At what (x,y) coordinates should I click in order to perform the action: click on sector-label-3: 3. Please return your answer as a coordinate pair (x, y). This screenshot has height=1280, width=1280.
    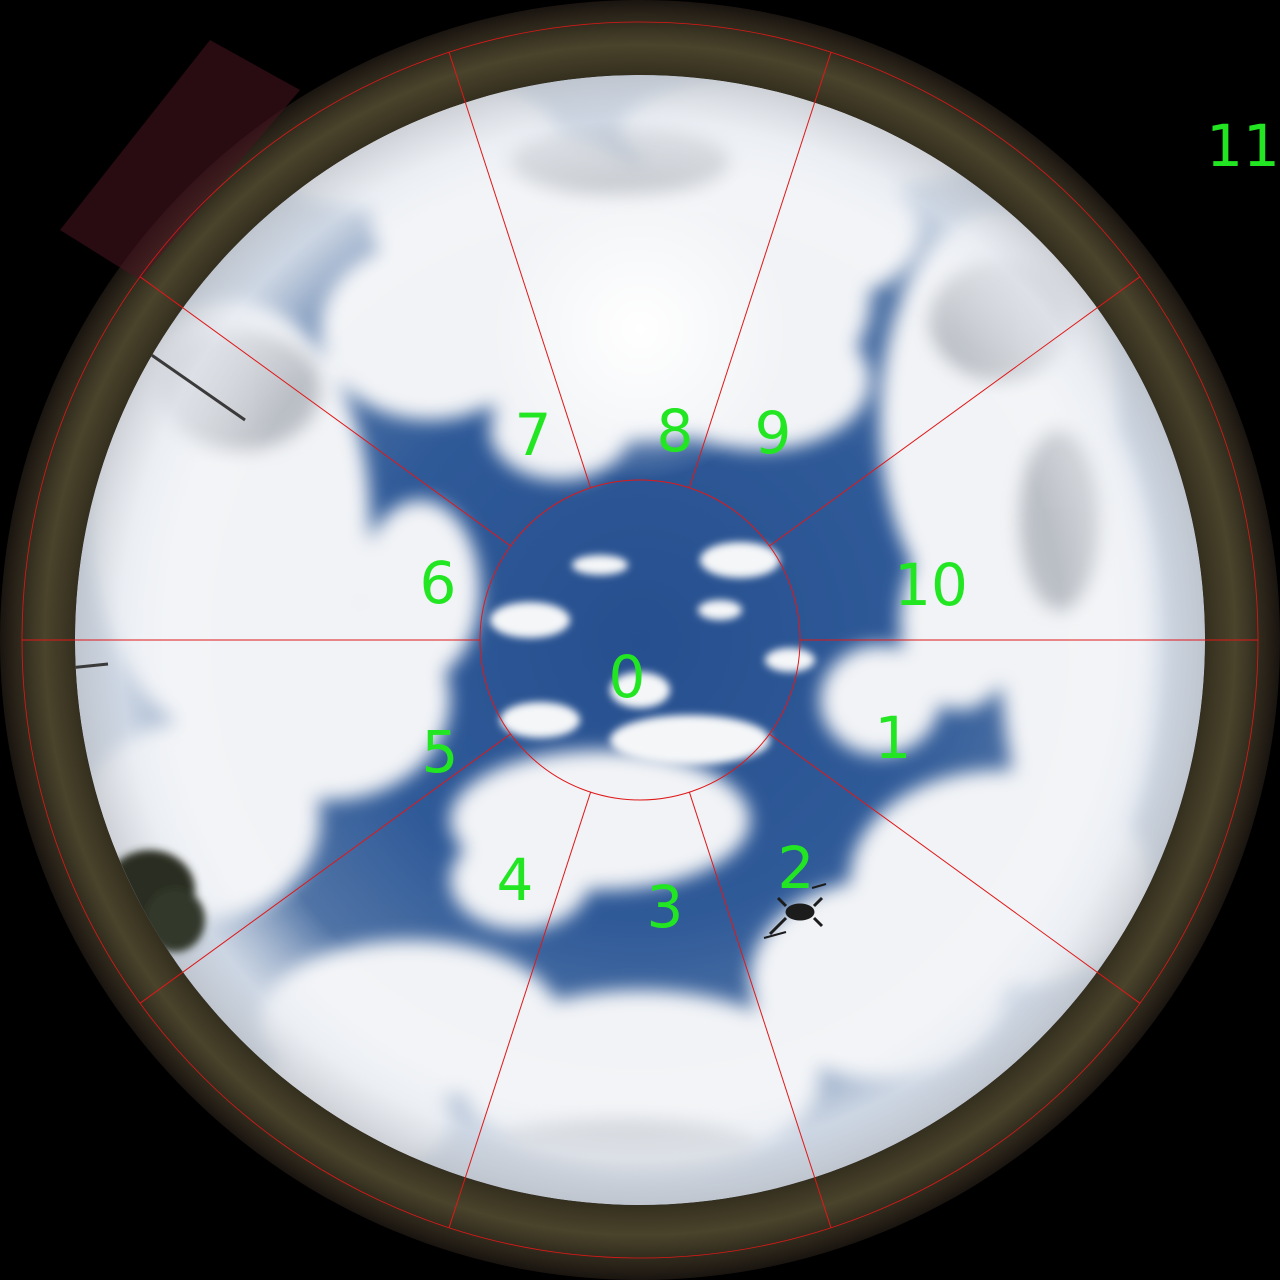
    Looking at the image, I should click on (665, 907).